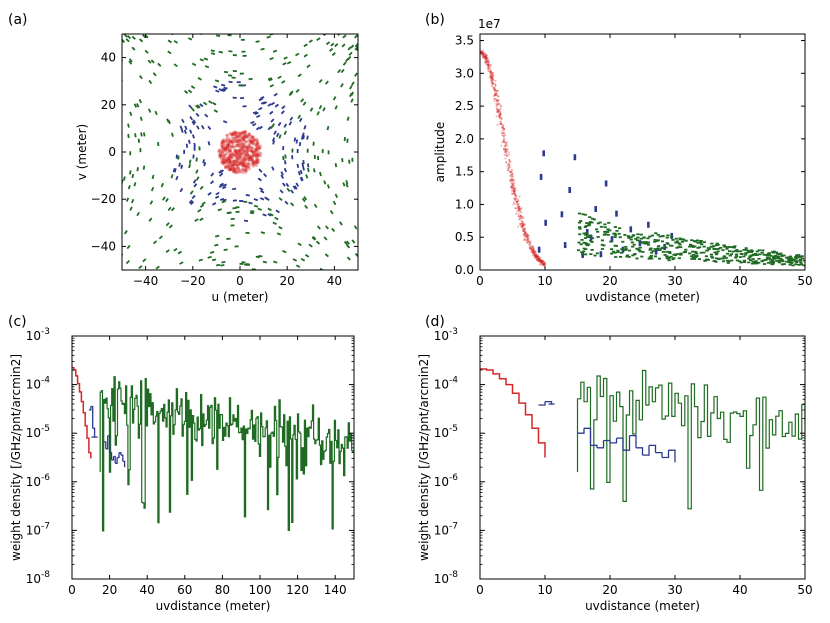  What do you see at coordinates (446, 432) in the screenshot?
I see `d-ytick-label: 10-5` at bounding box center [446, 432].